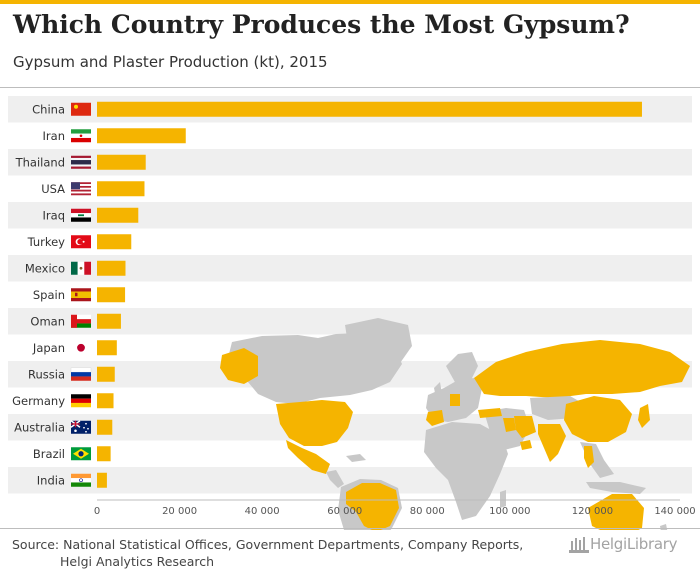 The width and height of the screenshot is (700, 585). What do you see at coordinates (616, 512) in the screenshot?
I see `map-australia` at bounding box center [616, 512].